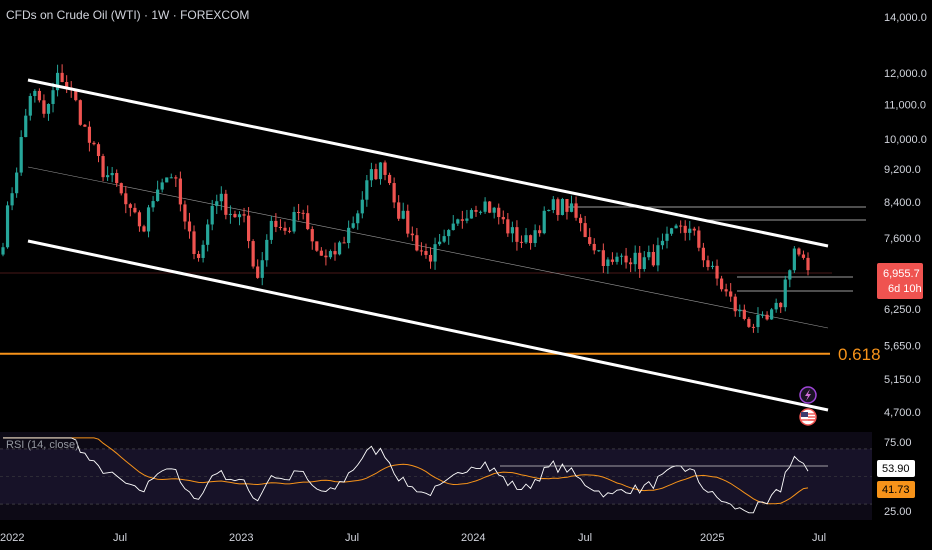  I want to click on lightning-event-icon, so click(808, 395).